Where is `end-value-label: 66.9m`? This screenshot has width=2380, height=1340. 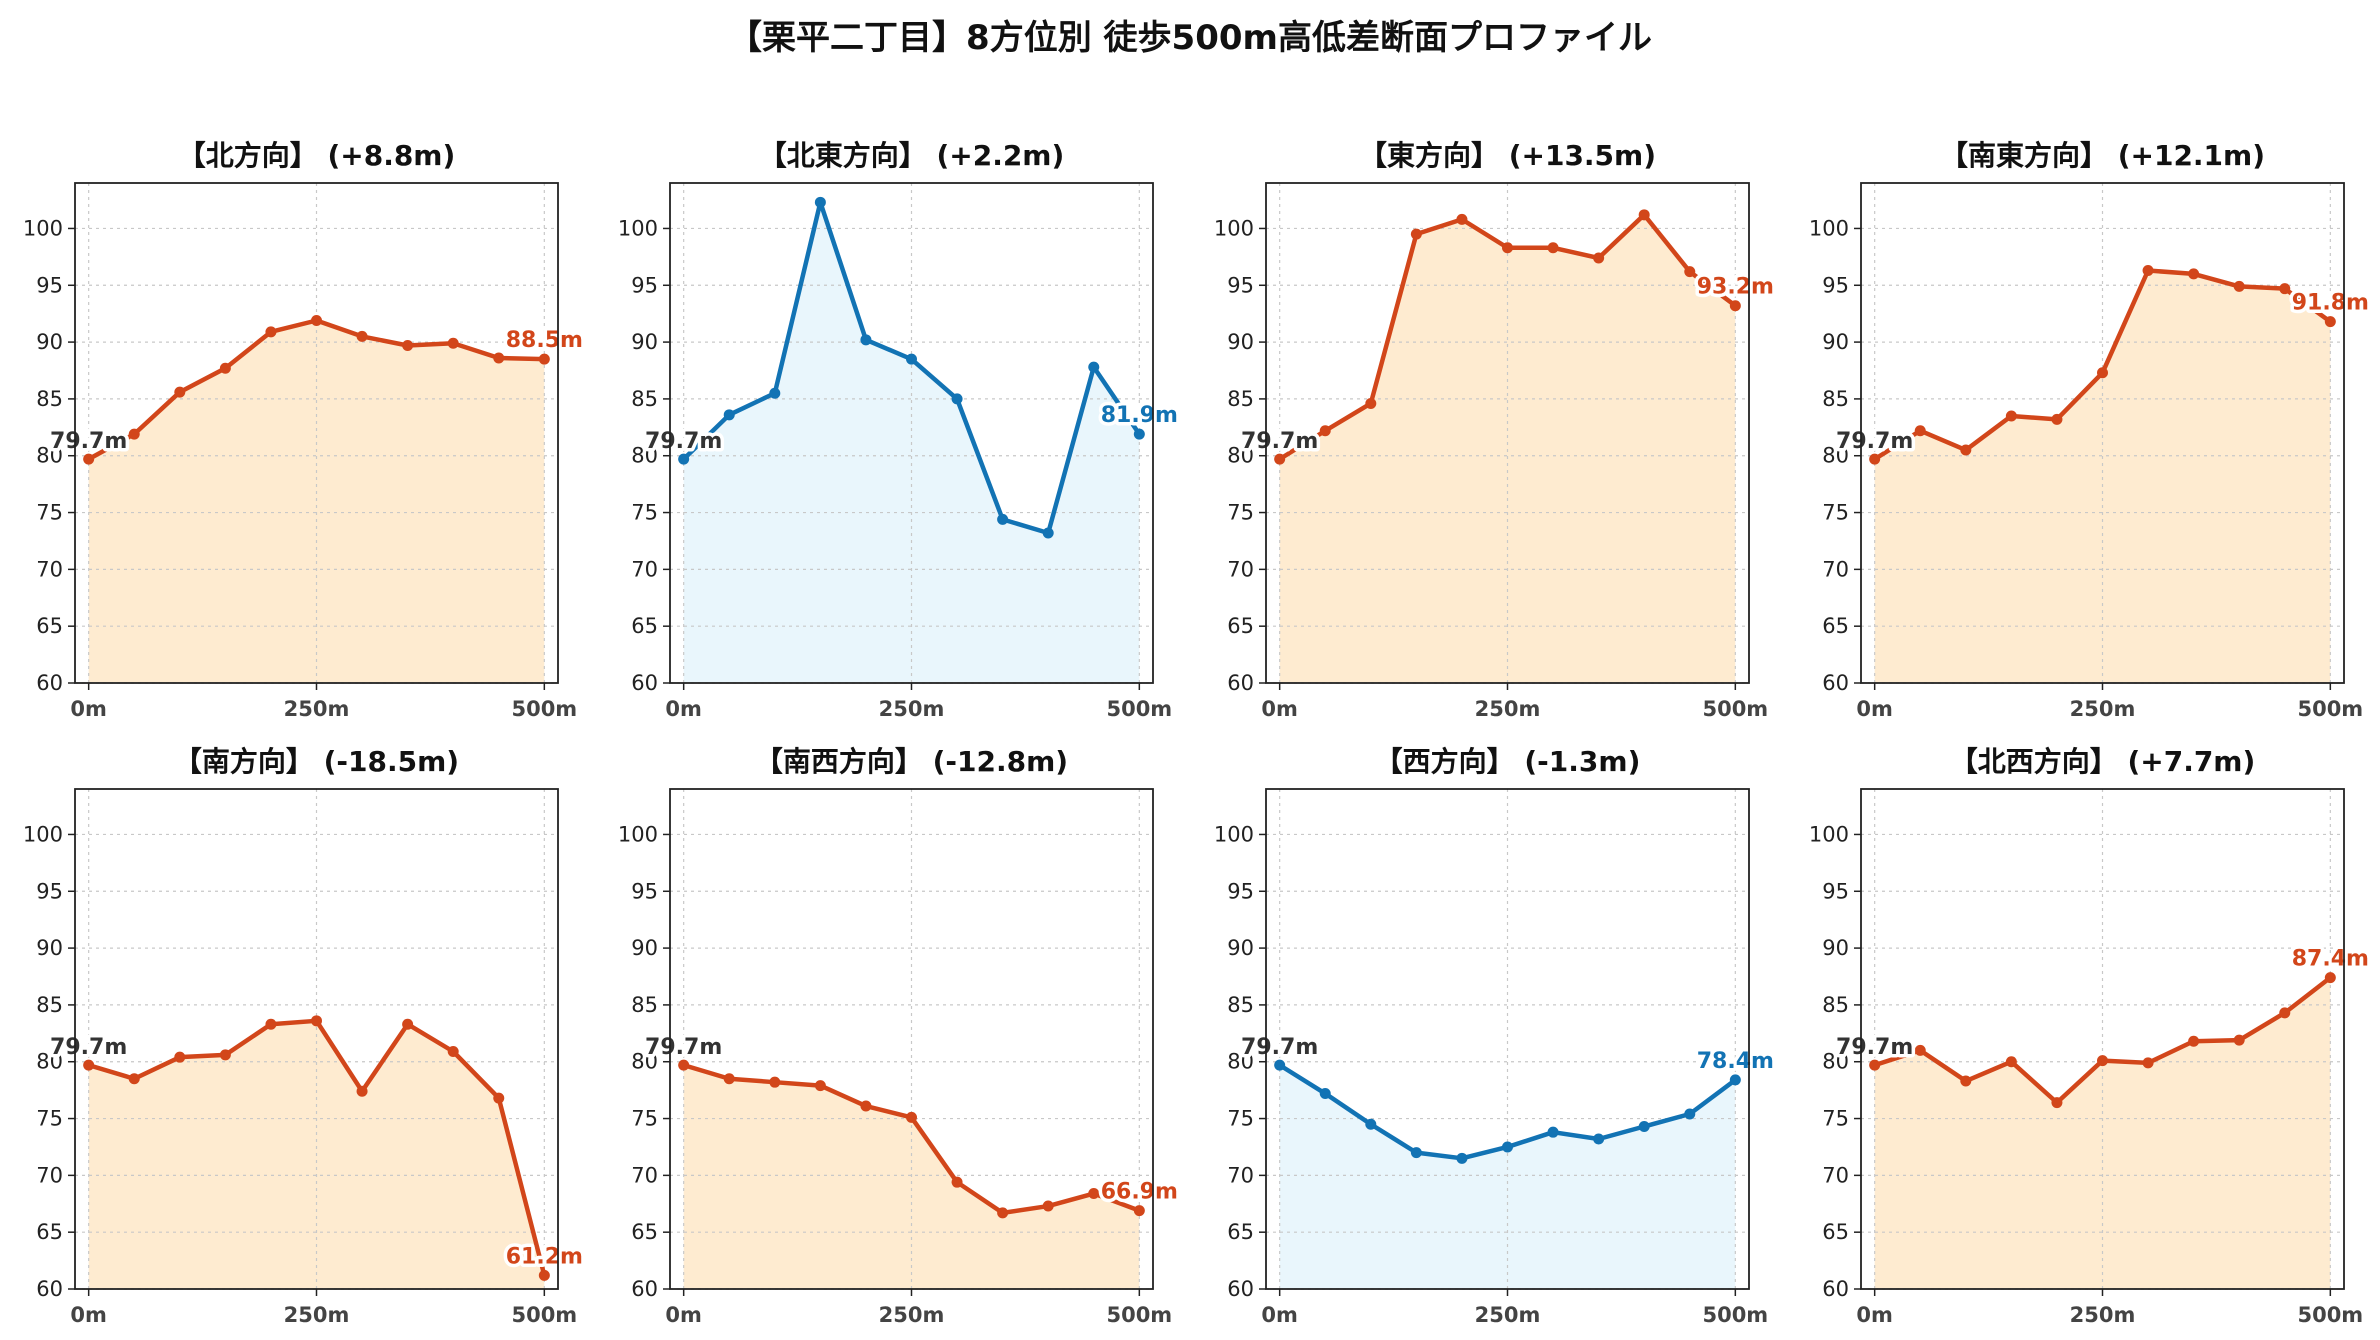
end-value-label: 66.9m is located at coordinates (1139, 1192).